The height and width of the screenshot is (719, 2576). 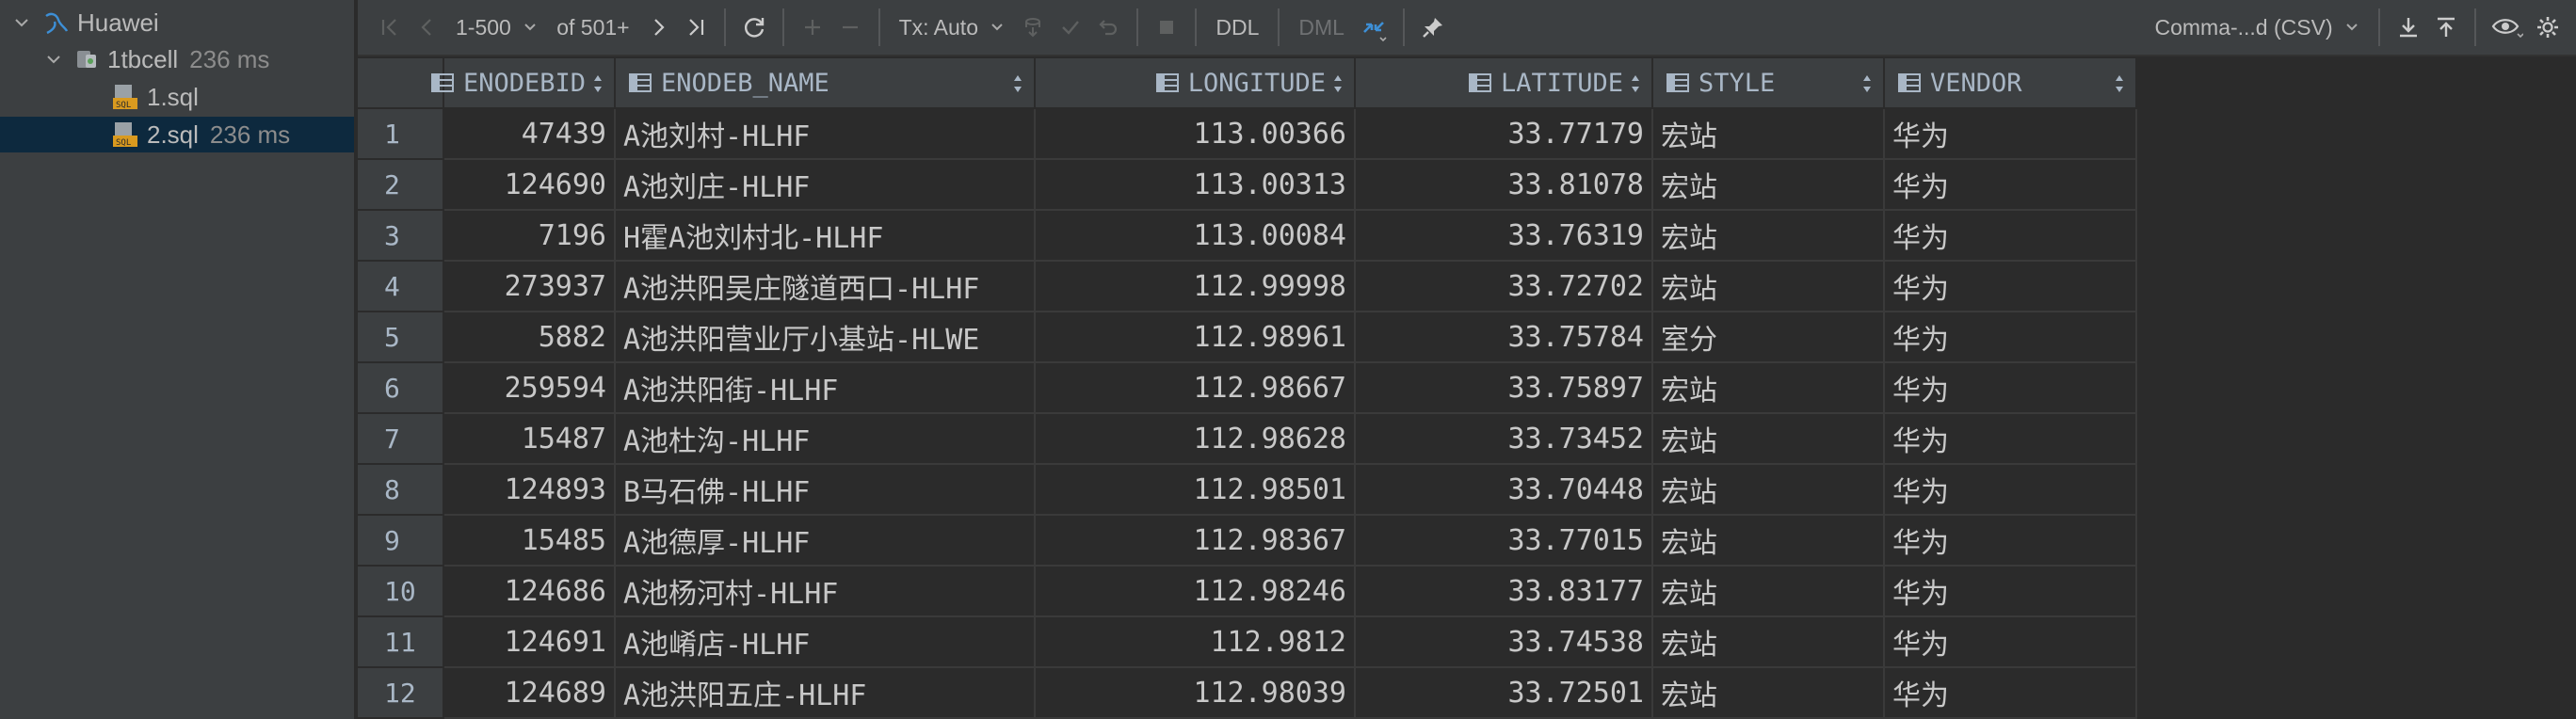 I want to click on row-number: 11, so click(x=401, y=642).